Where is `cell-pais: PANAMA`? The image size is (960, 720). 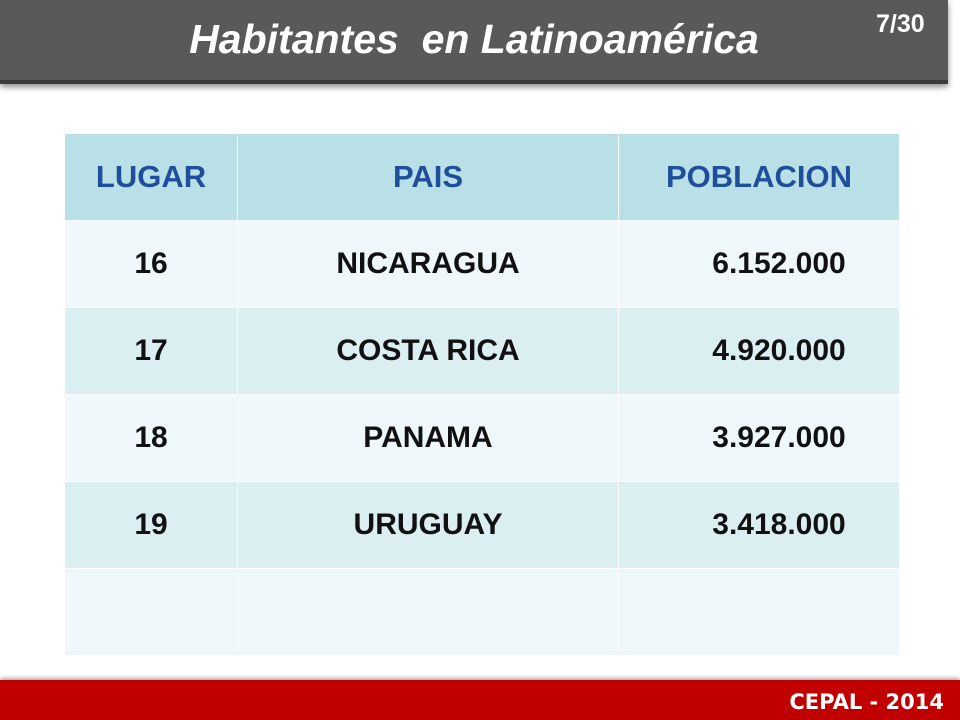 cell-pais: PANAMA is located at coordinates (428, 438).